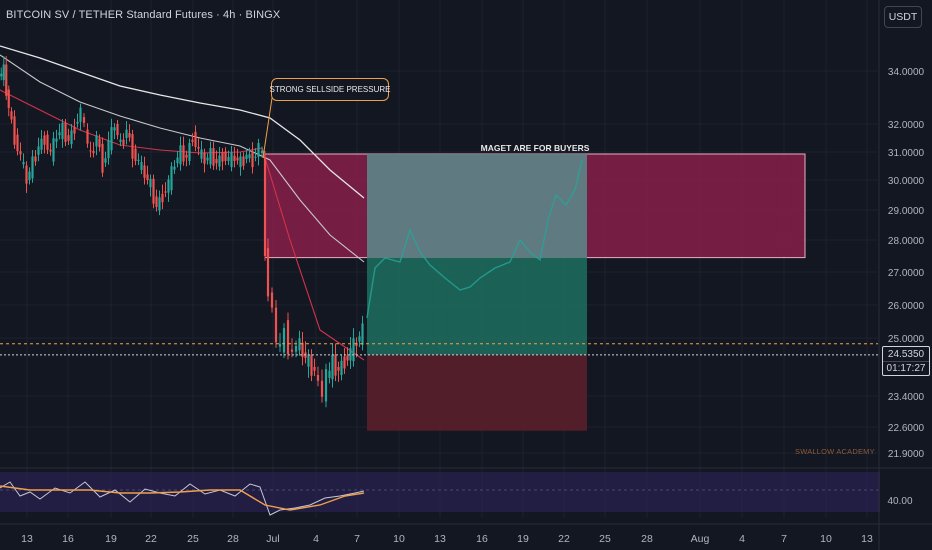  What do you see at coordinates (906, 397) in the screenshot?
I see `price-axis-label: 23.4000` at bounding box center [906, 397].